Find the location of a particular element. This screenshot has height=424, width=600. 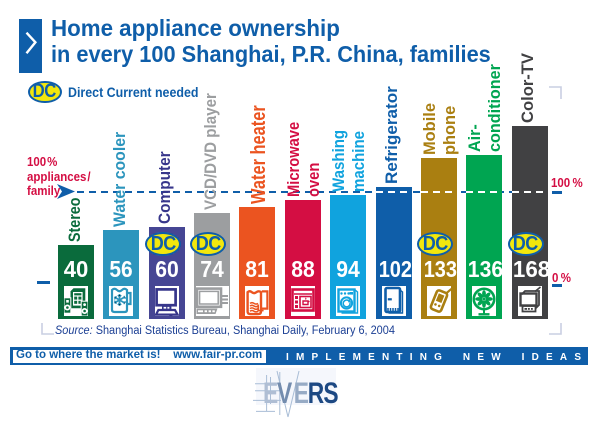

svg-text: S is located at coordinates (330, 393).